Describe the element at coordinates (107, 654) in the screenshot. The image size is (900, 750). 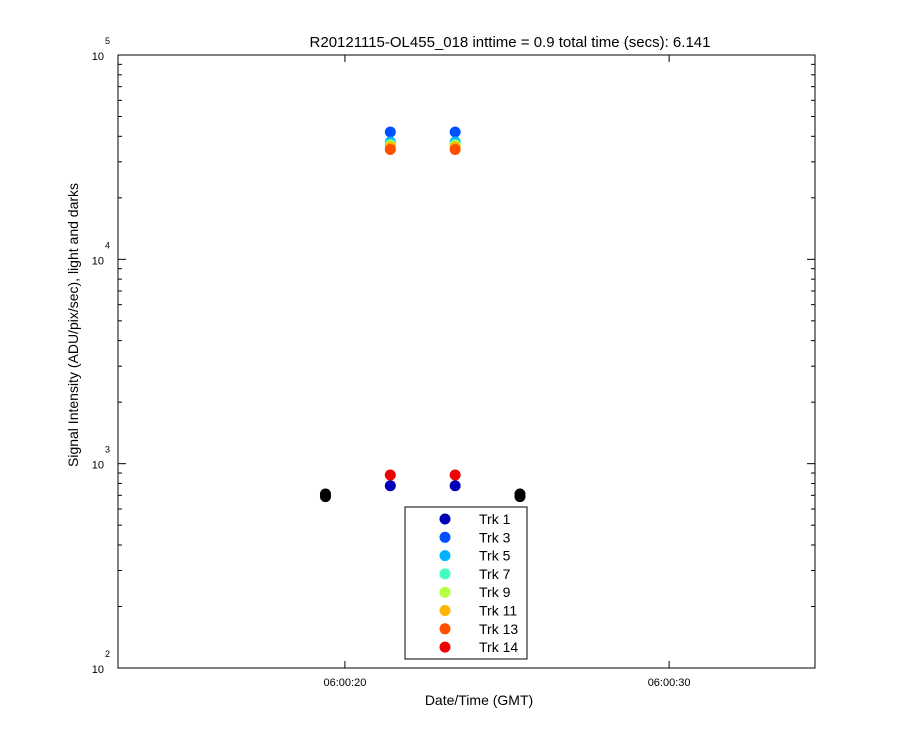
I see `y-tick-exponent: 2` at that location.